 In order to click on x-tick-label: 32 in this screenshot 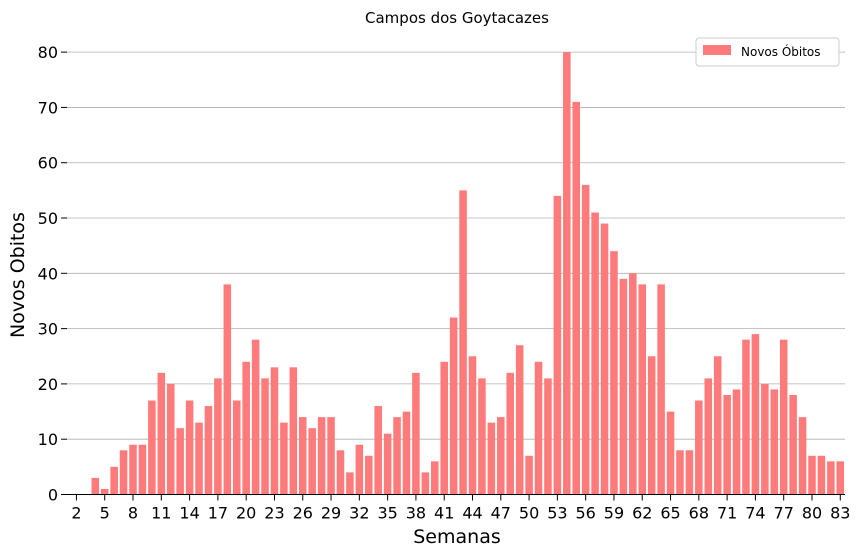, I will do `click(359, 513)`.